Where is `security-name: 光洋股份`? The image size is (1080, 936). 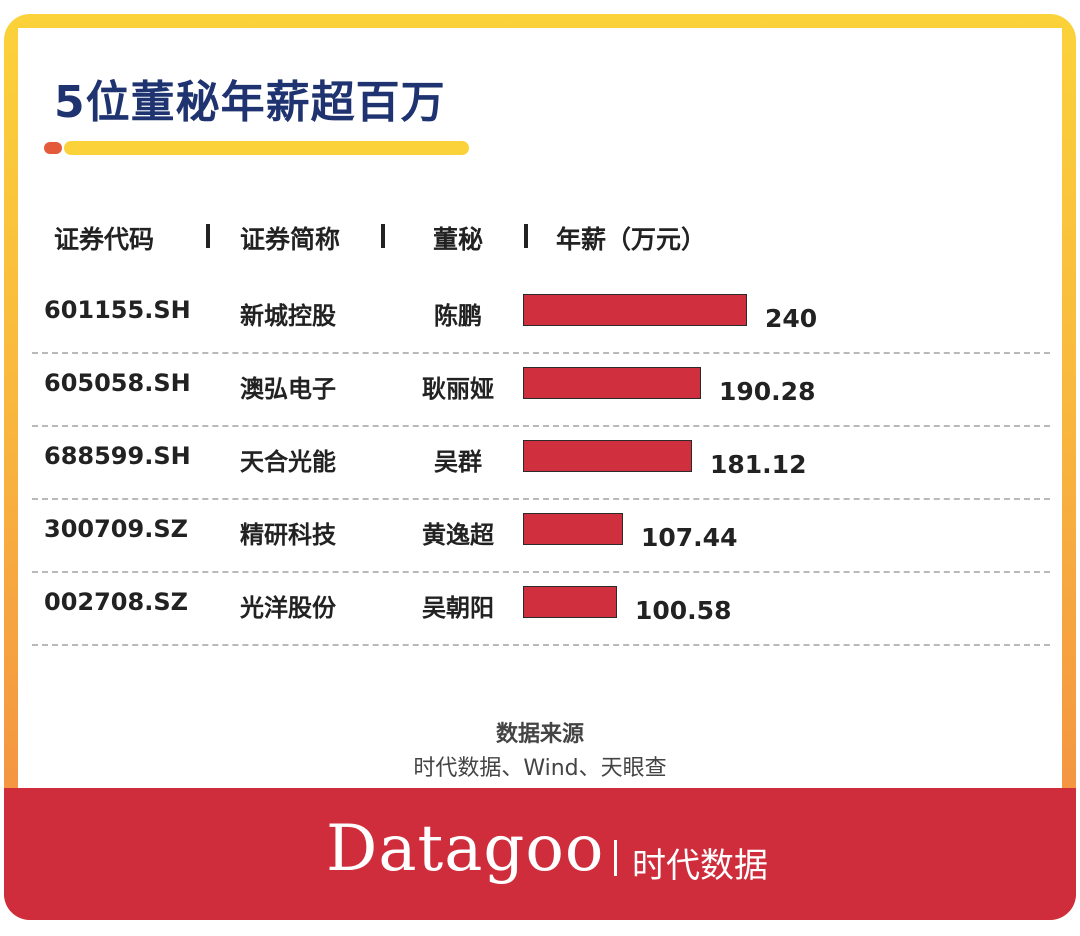 security-name: 光洋股份 is located at coordinates (288, 608).